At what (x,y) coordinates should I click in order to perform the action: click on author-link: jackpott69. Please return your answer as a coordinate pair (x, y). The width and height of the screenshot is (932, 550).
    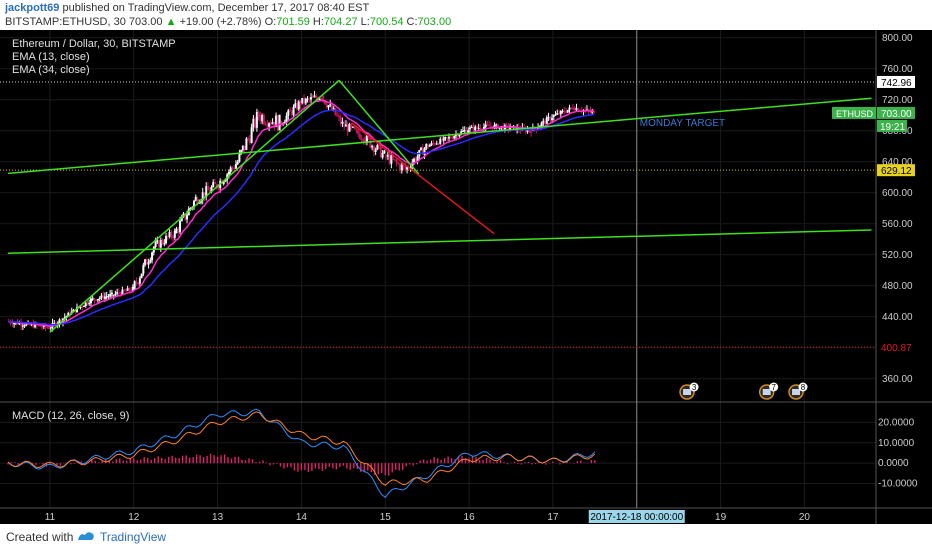
    Looking at the image, I should click on (32, 8).